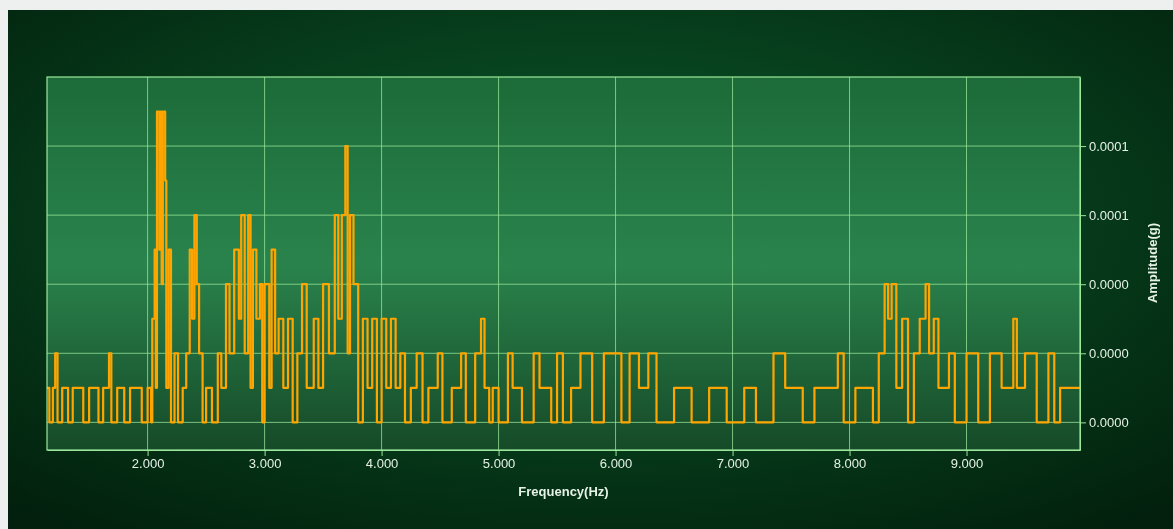 This screenshot has width=1173, height=529. I want to click on x-tick-label: 4.000, so click(382, 464).